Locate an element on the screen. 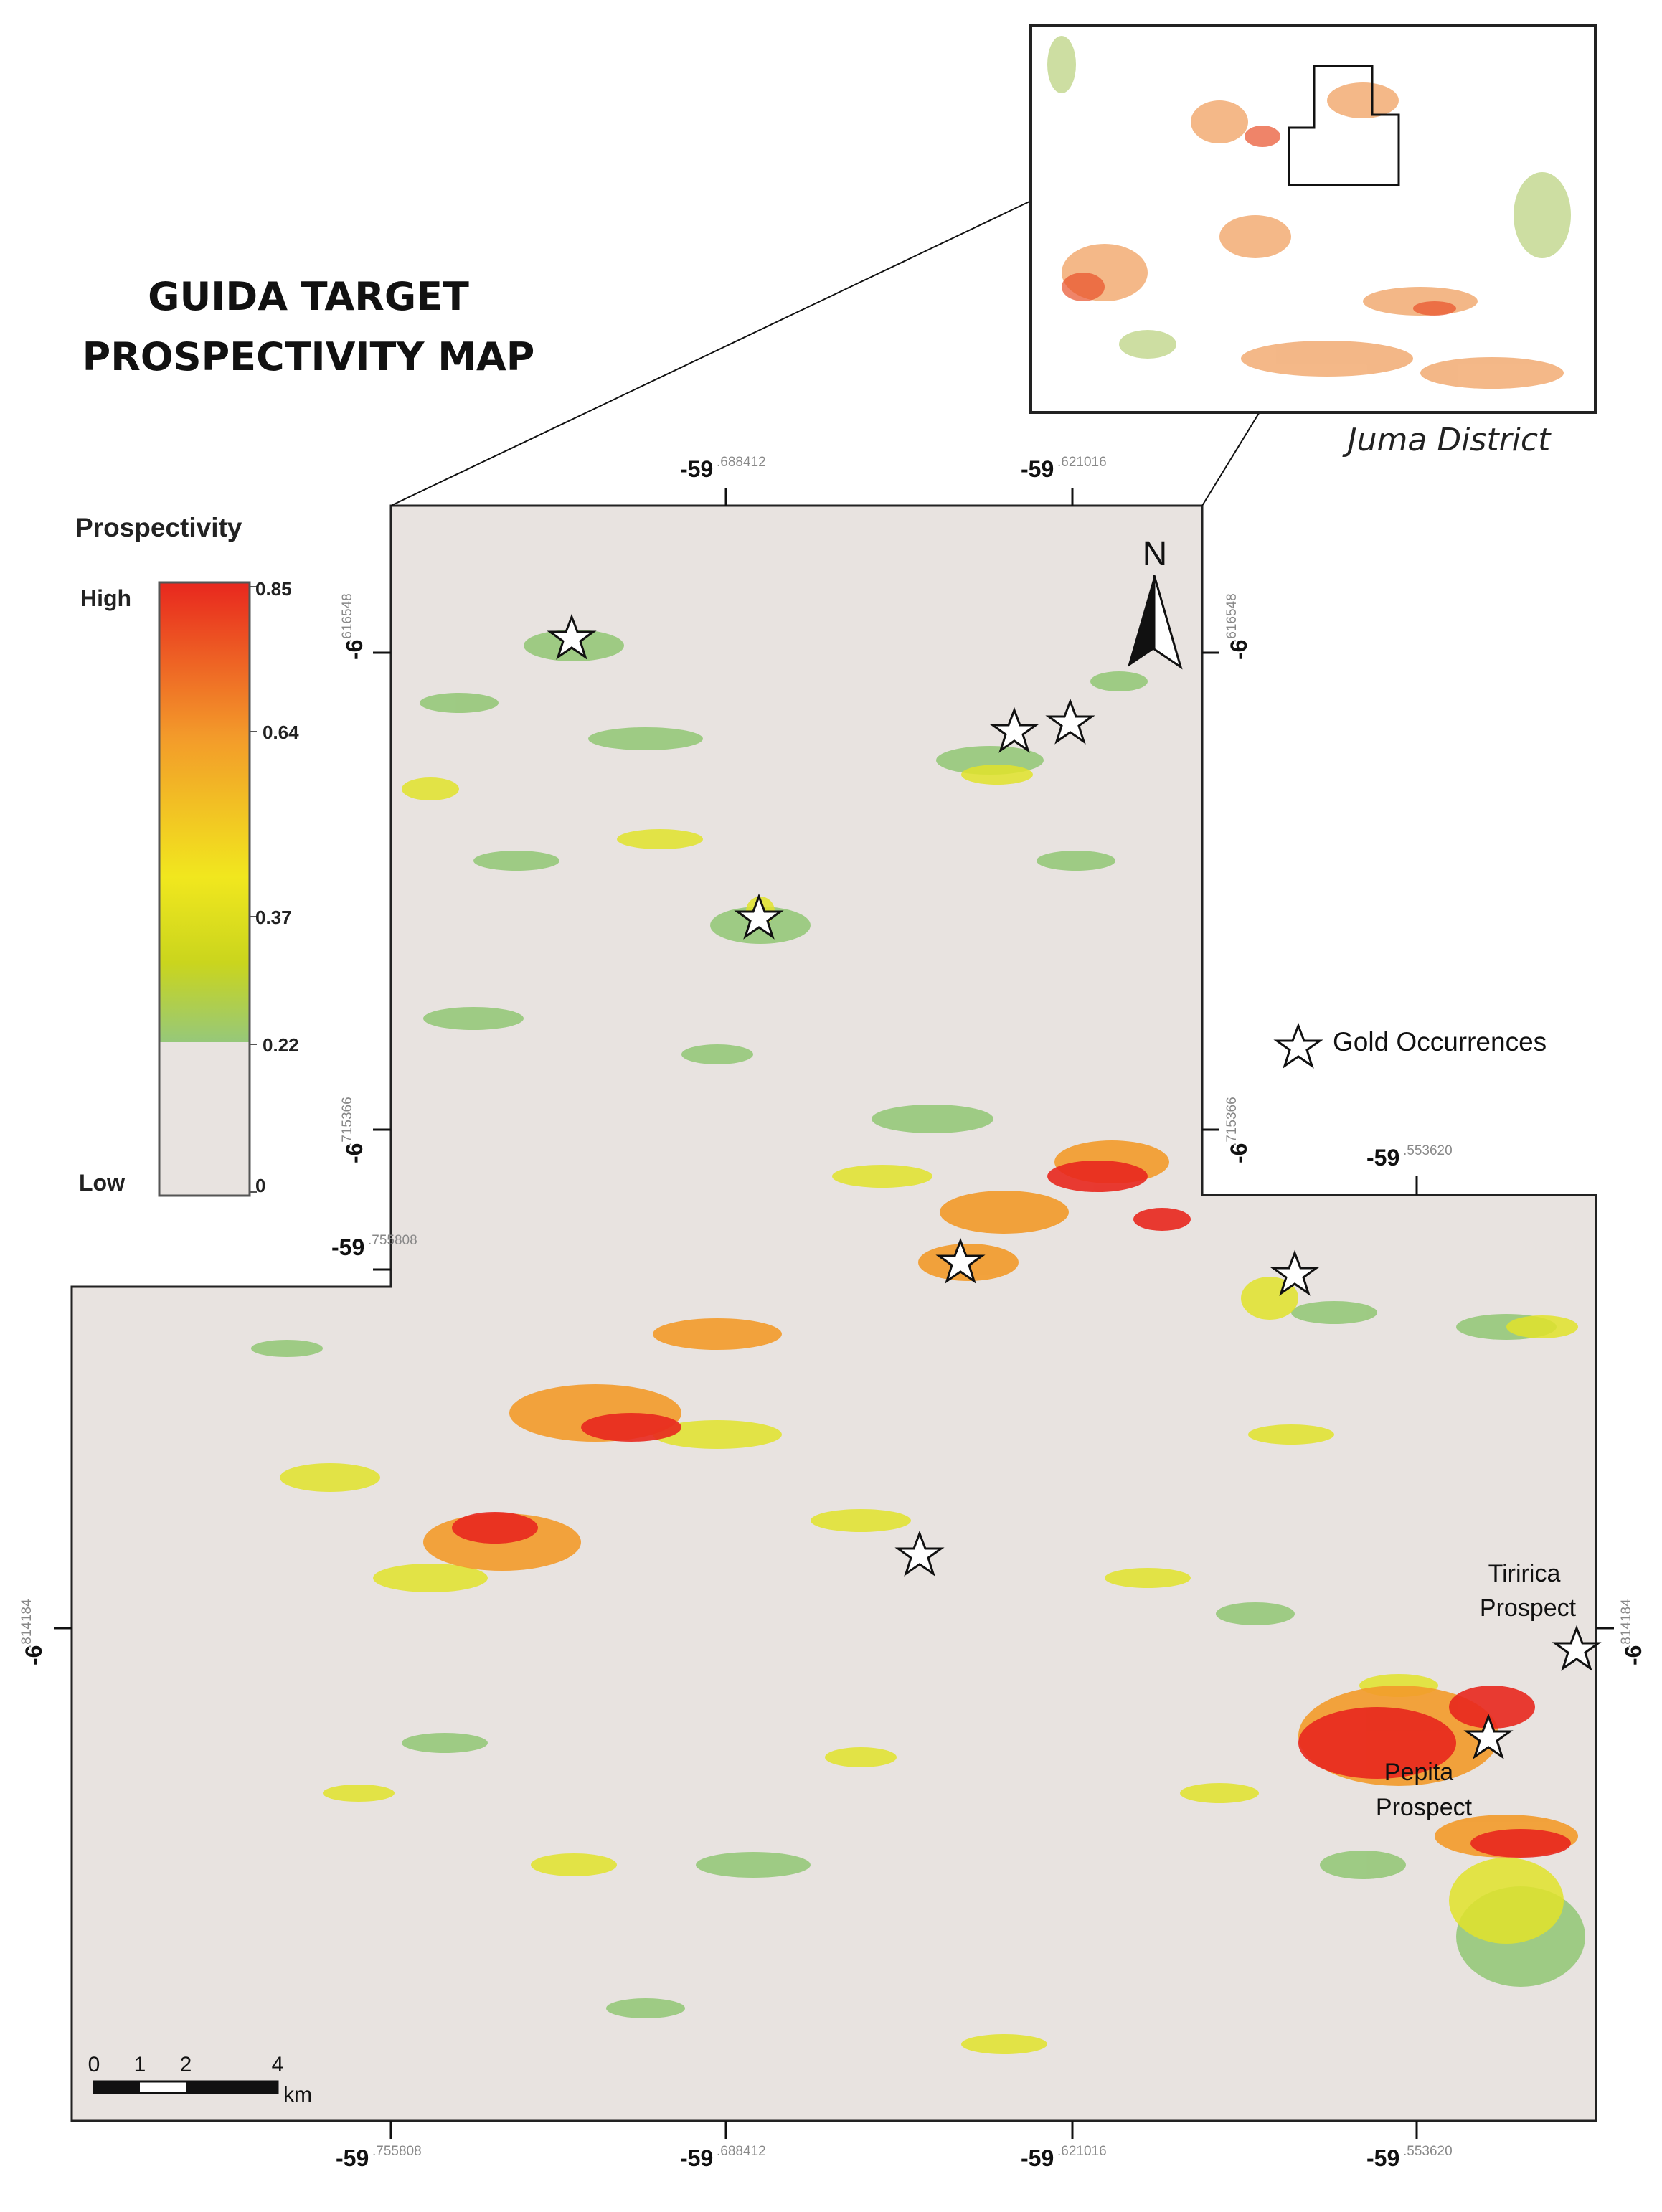 The height and width of the screenshot is (2212, 1662). legend-value-0: 0 is located at coordinates (260, 1185).